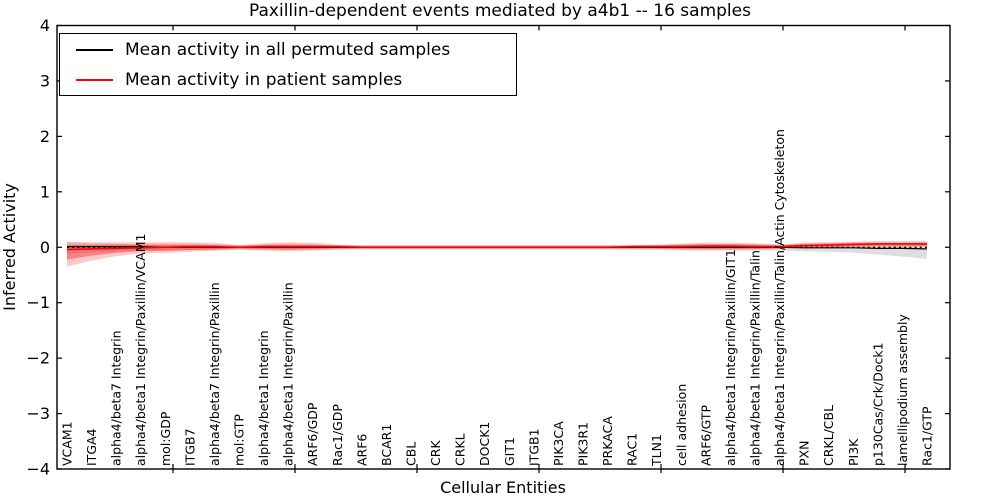 The height and width of the screenshot is (500, 1000). I want to click on x-tick-label: BCAR1, so click(386, 445).